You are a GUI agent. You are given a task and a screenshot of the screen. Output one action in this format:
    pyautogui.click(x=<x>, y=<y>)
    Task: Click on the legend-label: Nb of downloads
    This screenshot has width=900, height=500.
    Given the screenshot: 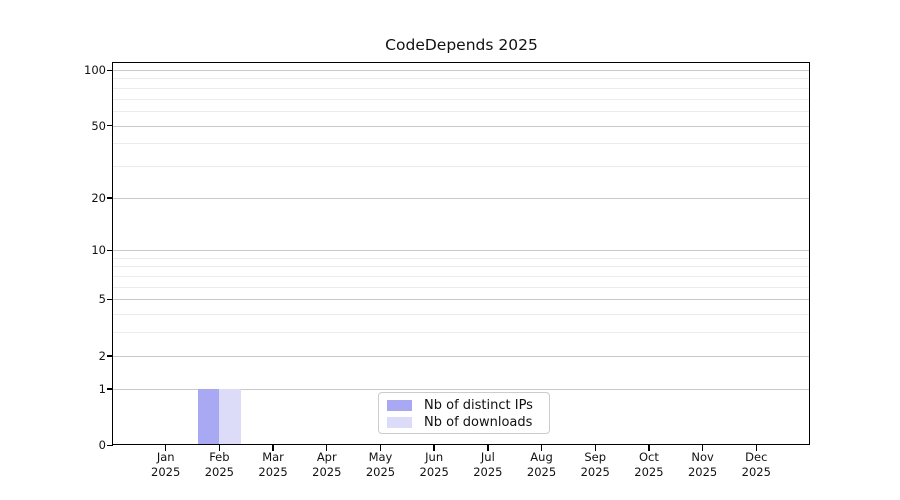 What is the action you would take?
    pyautogui.click(x=478, y=422)
    